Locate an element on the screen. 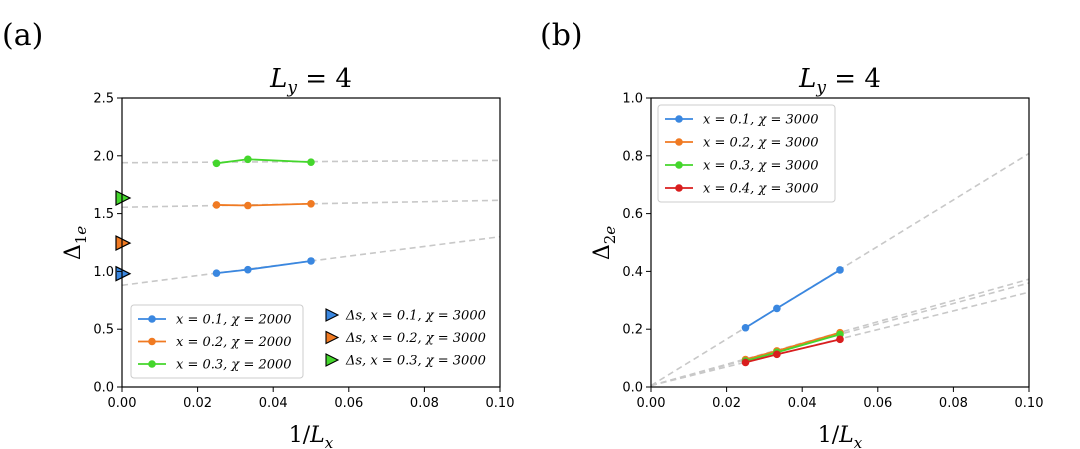 The image size is (1080, 449). panel-b-title: Ly = 4 is located at coordinates (839, 81).